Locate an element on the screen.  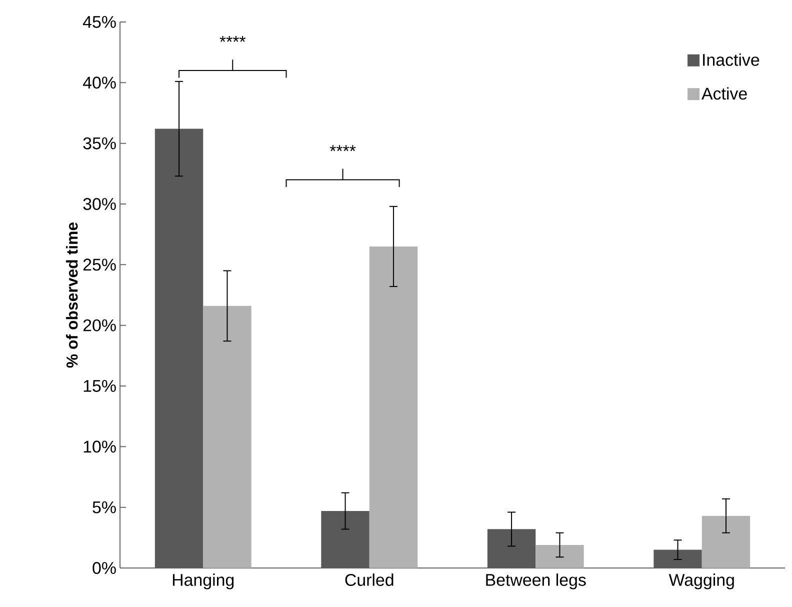
x-tick-label: Wagging is located at coordinates (701, 582).